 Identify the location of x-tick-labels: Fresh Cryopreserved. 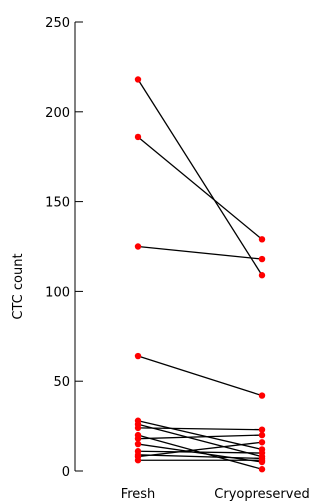
(215, 494).